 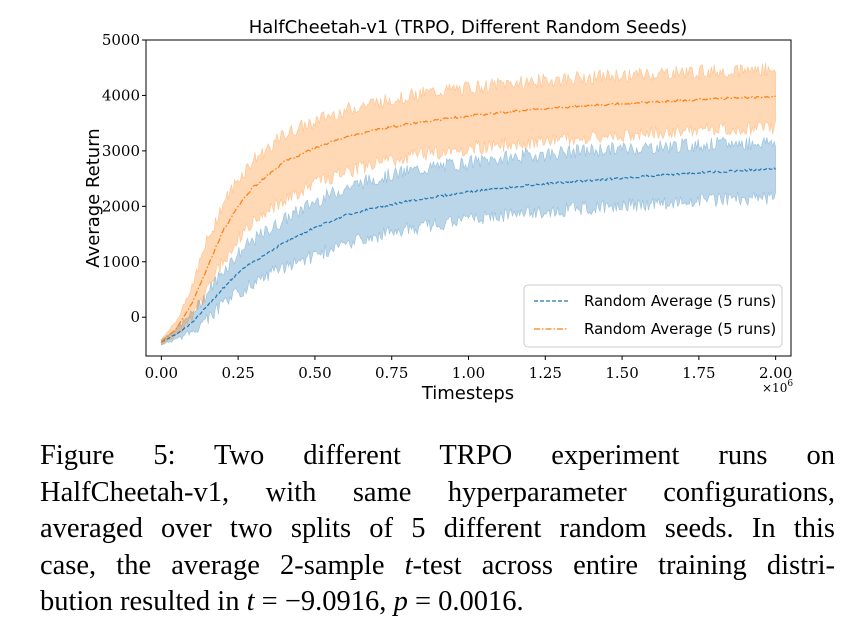 I want to click on caption-text: bution resulted in, so click(x=143, y=601).